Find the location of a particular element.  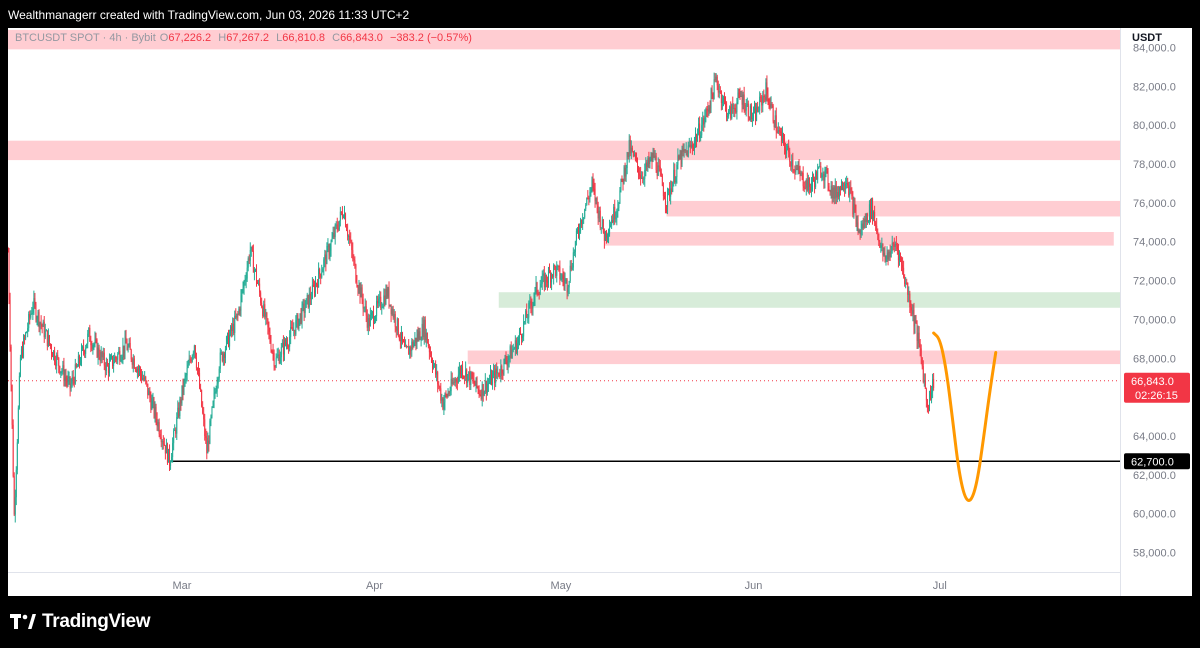

currency-label: USDT is located at coordinates (1147, 38).